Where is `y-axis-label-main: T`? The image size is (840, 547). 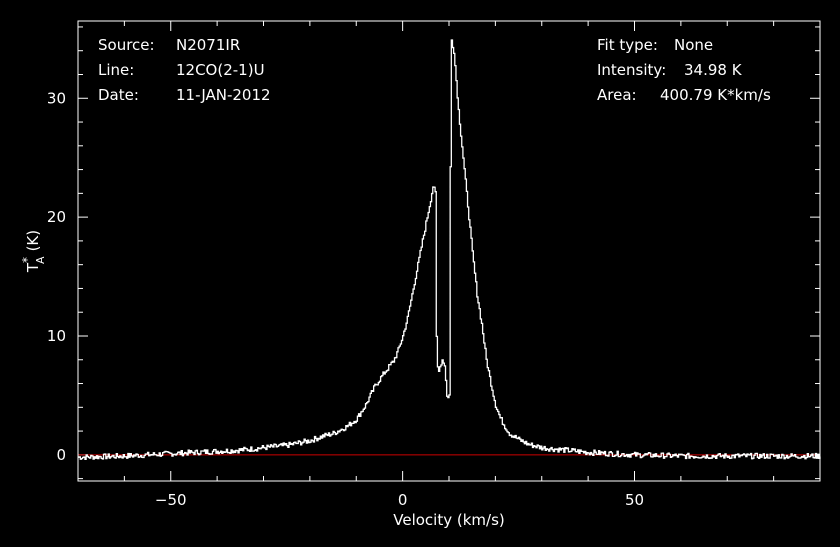
y-axis-label-main: T is located at coordinates (33, 267).